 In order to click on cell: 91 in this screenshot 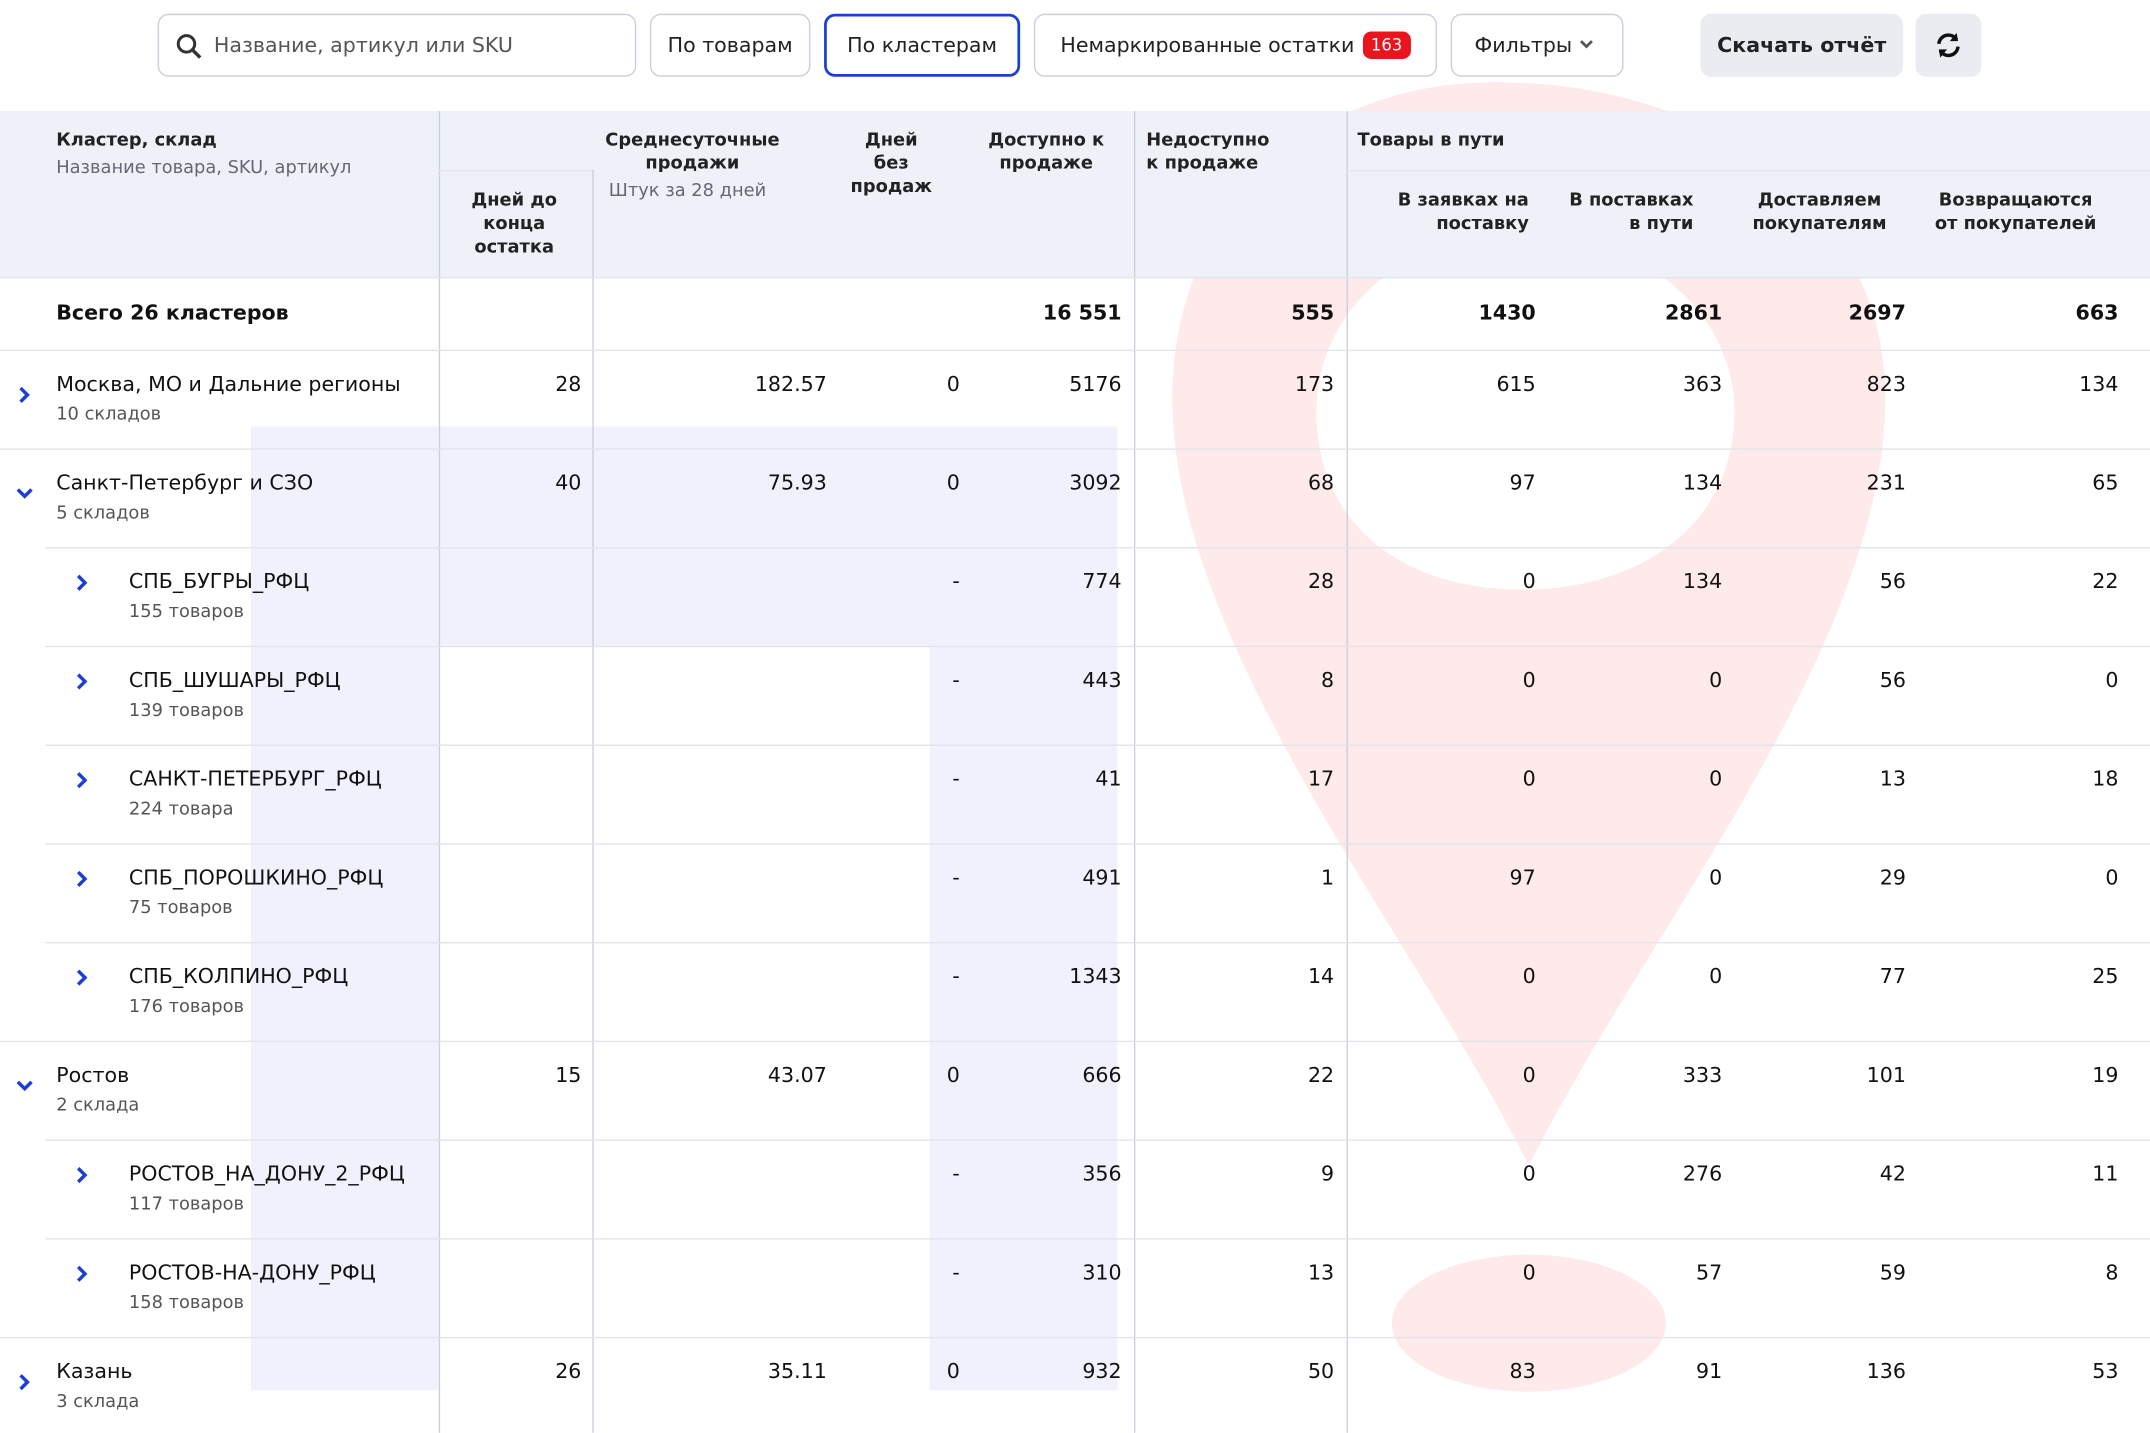, I will do `click(1709, 1371)`.